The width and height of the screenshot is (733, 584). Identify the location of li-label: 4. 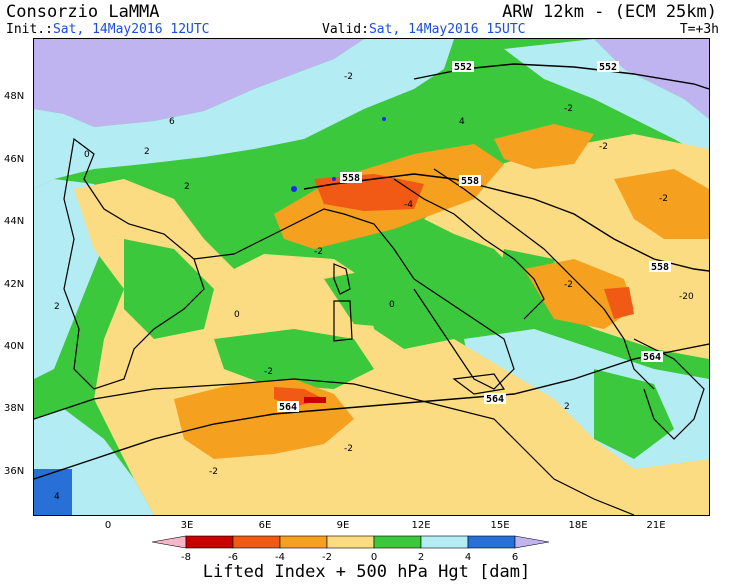
(57, 497).